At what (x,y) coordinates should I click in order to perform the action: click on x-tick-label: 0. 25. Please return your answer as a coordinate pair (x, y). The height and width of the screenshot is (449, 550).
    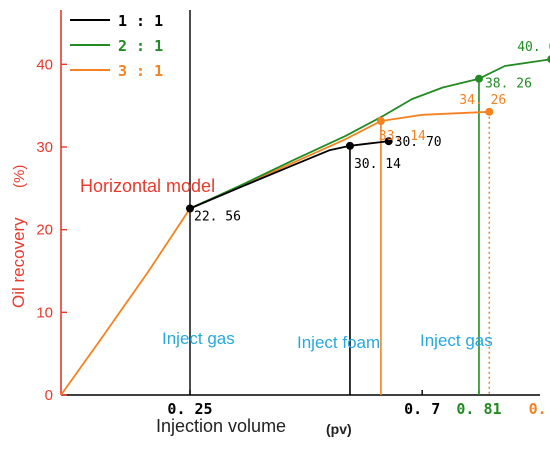
    Looking at the image, I should click on (189, 409).